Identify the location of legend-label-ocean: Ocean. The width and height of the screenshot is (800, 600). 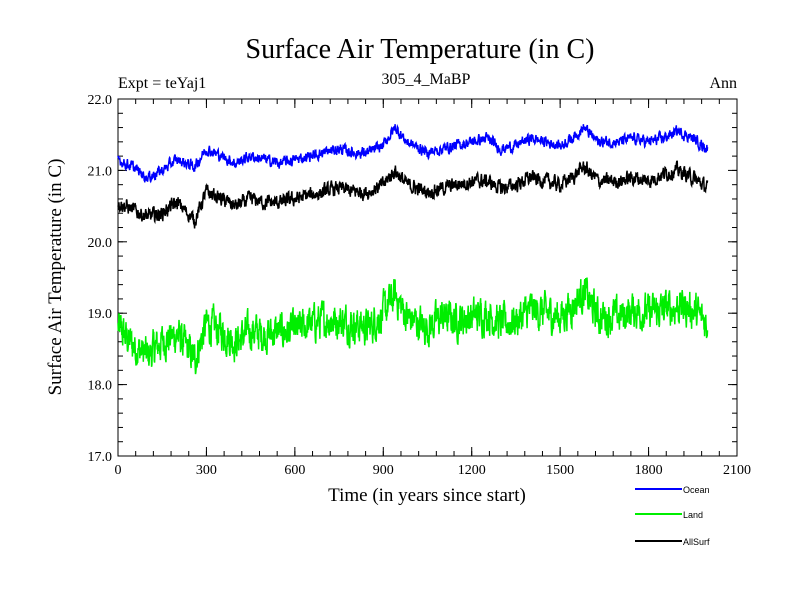
(696, 490).